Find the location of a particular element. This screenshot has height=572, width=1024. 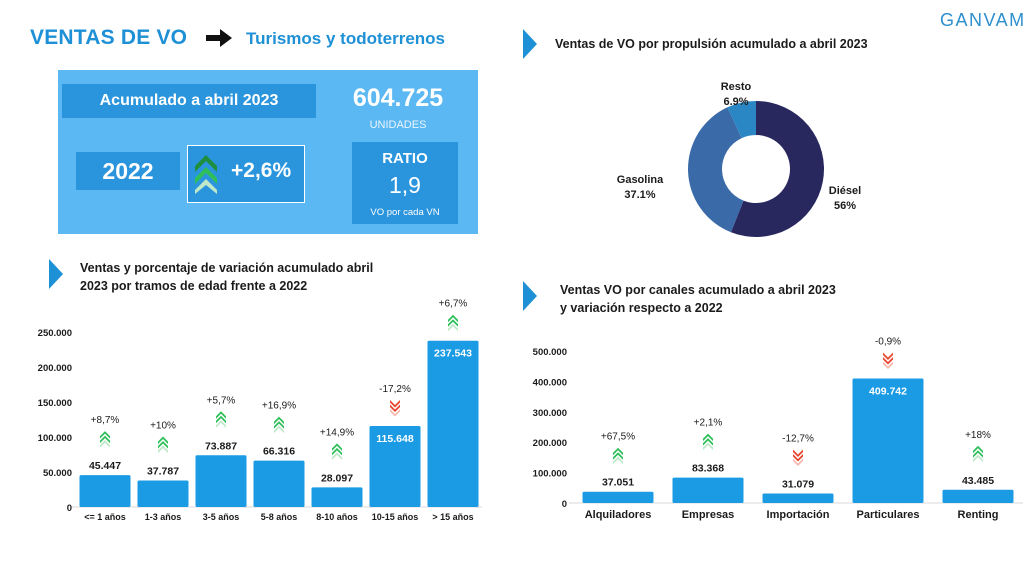

bar-value-label: 409.742 is located at coordinates (888, 391).